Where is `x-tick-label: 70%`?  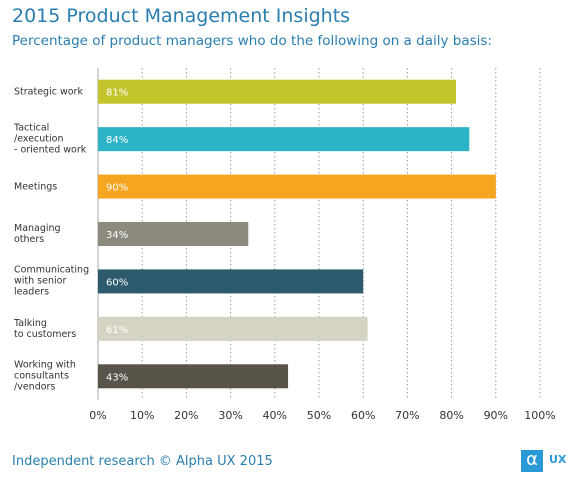
x-tick-label: 70% is located at coordinates (407, 415).